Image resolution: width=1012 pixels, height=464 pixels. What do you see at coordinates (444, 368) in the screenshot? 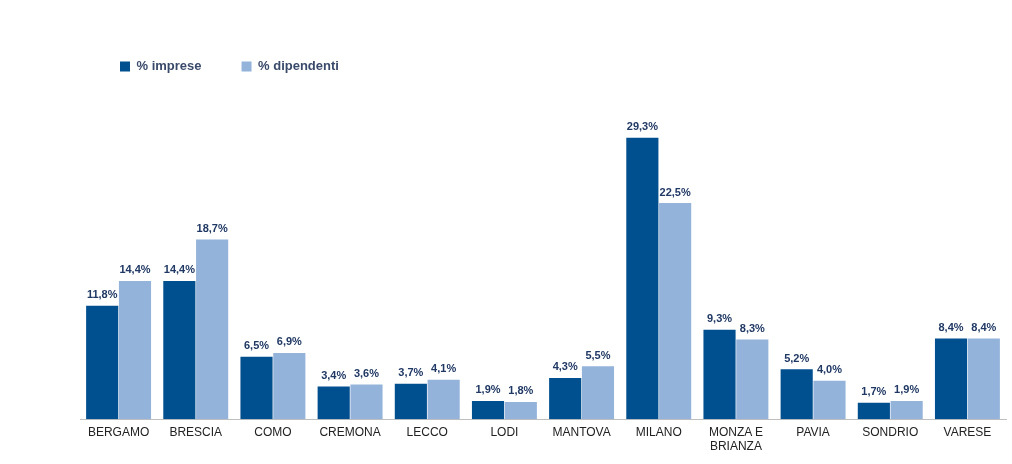
I see `data-label: 4,1%` at bounding box center [444, 368].